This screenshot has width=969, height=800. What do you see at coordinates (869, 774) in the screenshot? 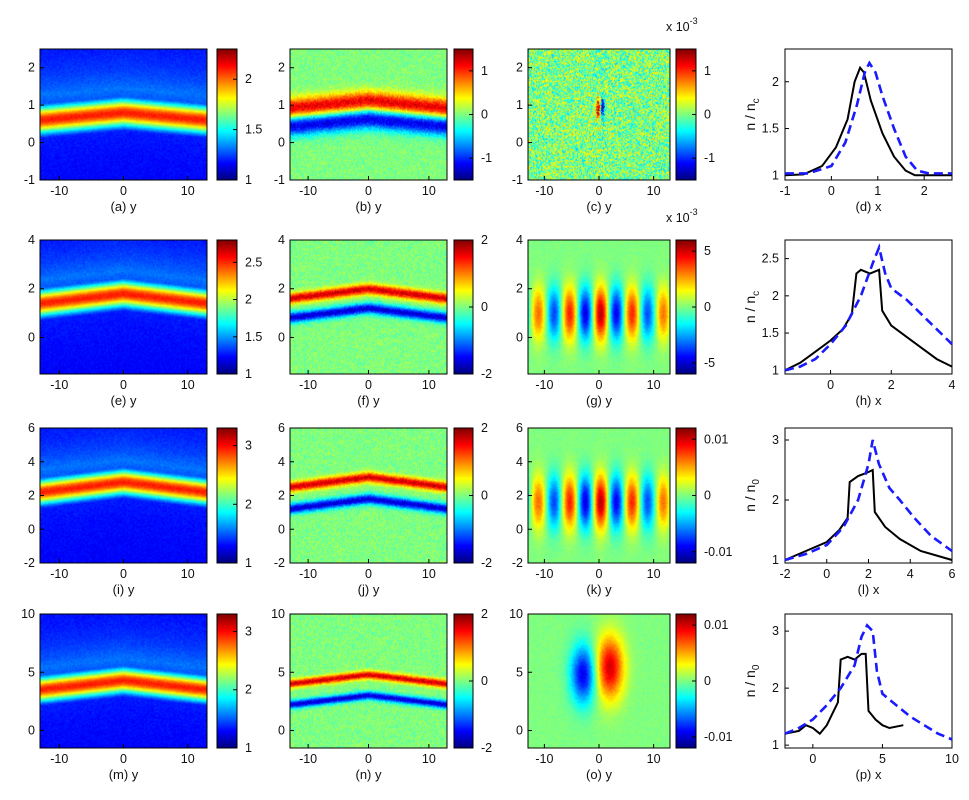
I see `row4-profile-caption: (p) x` at bounding box center [869, 774].